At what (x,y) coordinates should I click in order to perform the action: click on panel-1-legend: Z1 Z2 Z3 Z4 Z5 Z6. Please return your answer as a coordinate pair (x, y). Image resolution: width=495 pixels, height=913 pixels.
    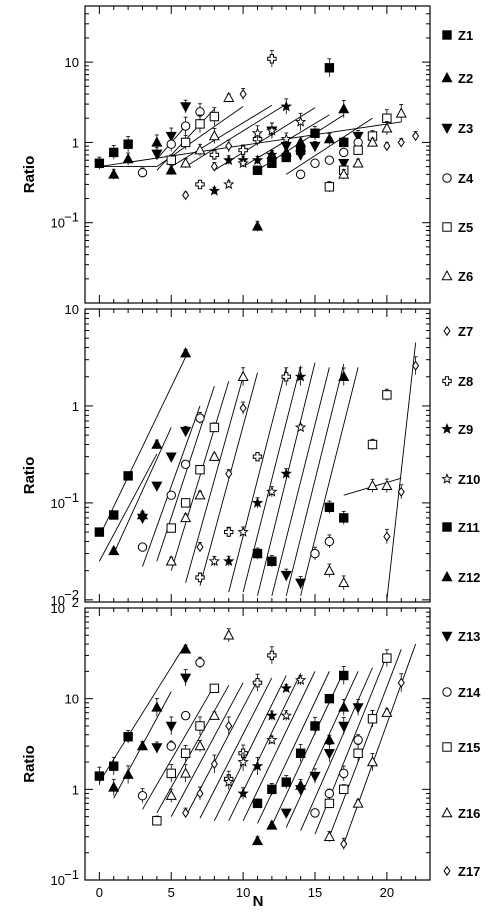
    Looking at the image, I should click on (457, 156).